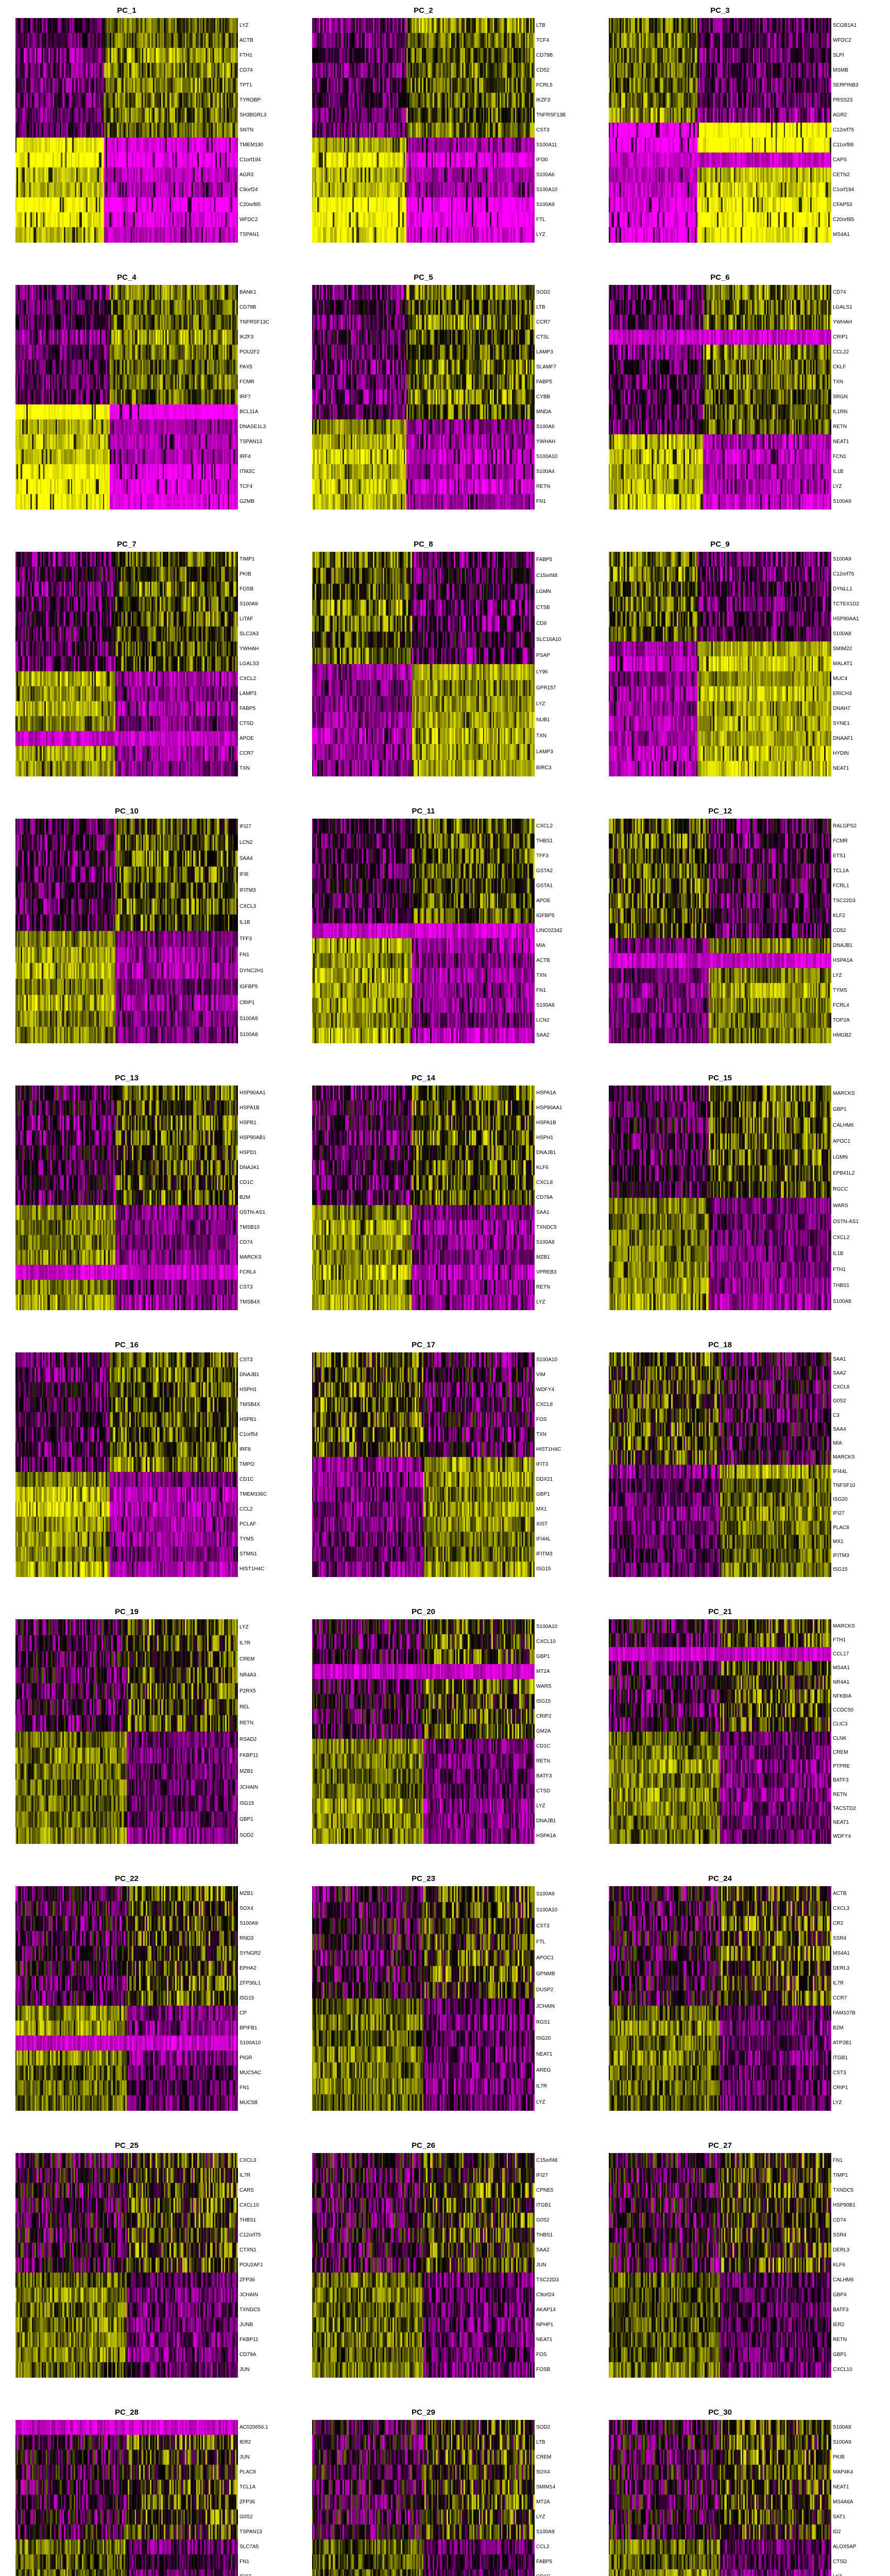 The image size is (890, 2576). What do you see at coordinates (245, 574) in the screenshot?
I see `gene-label: PKIB` at bounding box center [245, 574].